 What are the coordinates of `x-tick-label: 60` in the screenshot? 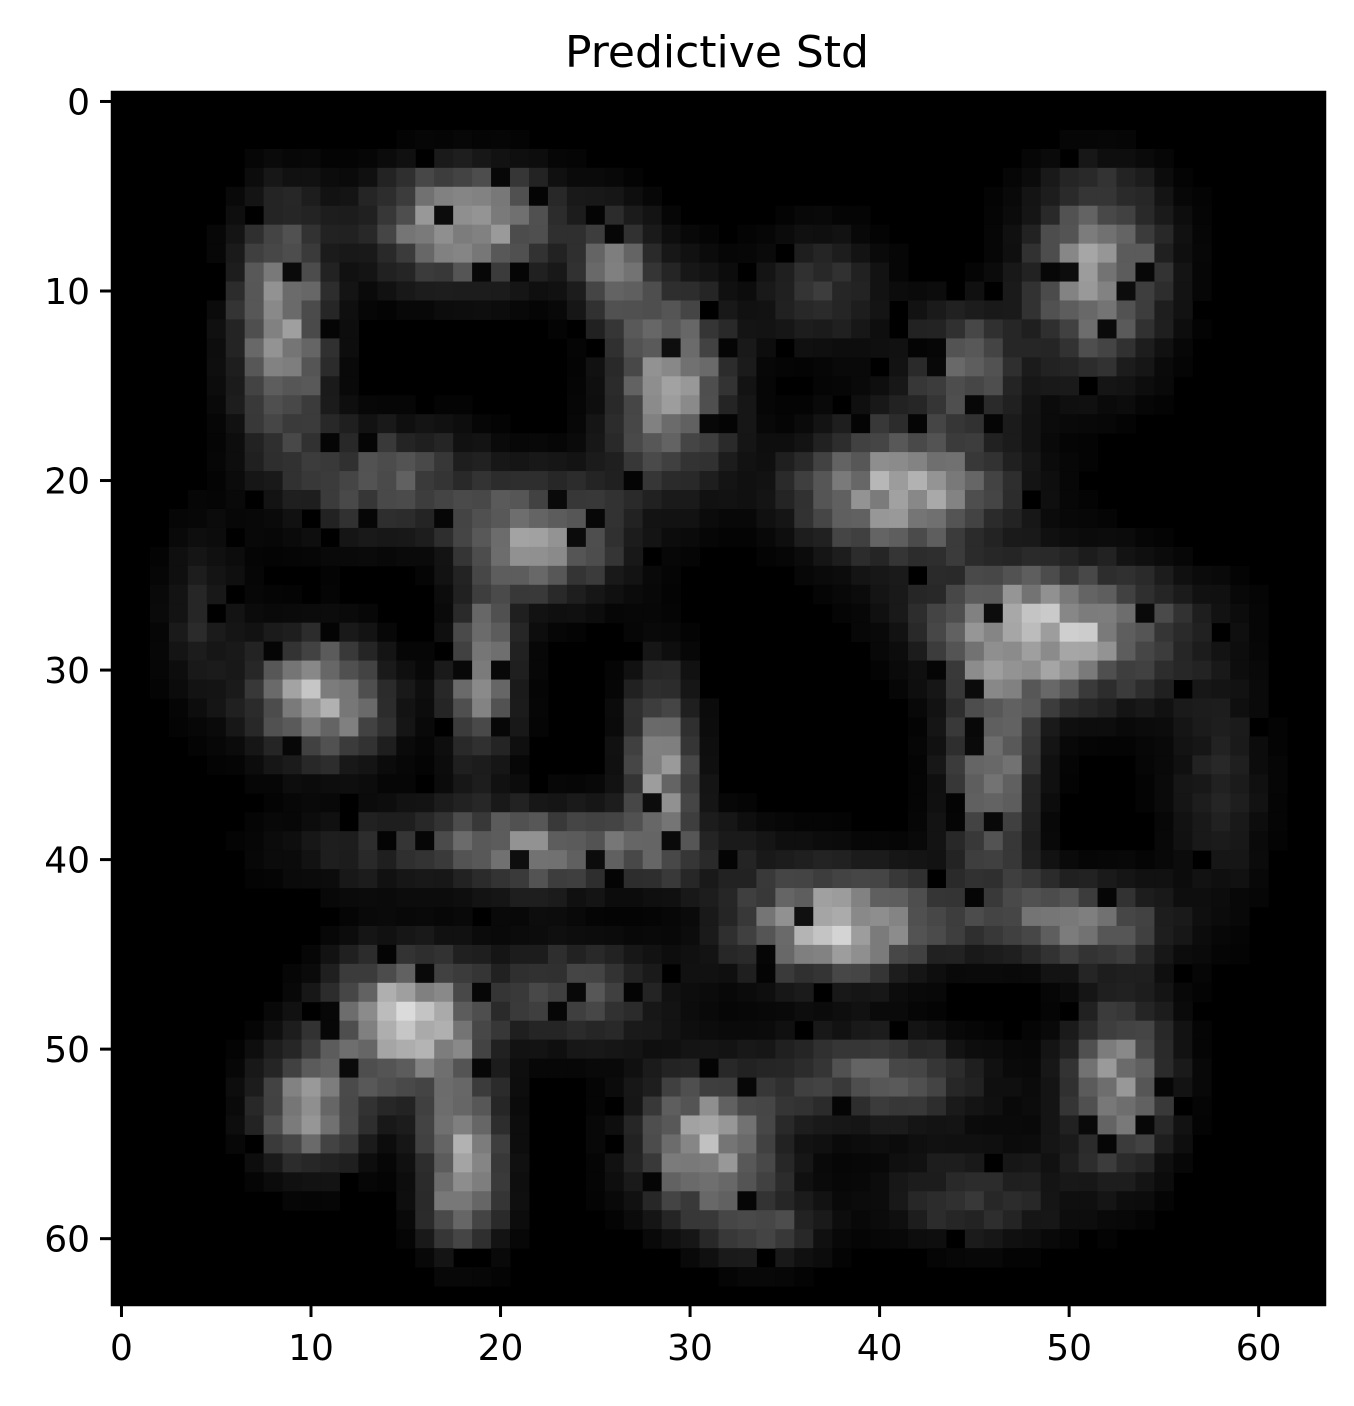 It's located at (1259, 1348).